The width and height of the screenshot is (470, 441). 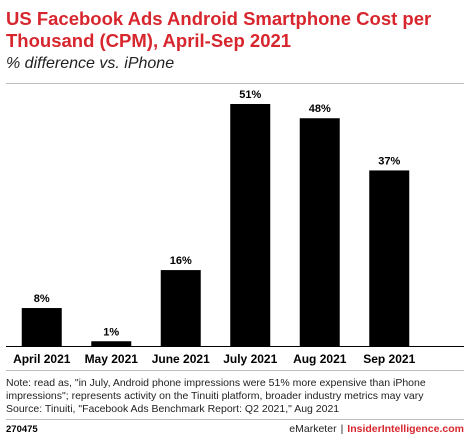 What do you see at coordinates (111, 332) in the screenshot?
I see `value-label: 1%` at bounding box center [111, 332].